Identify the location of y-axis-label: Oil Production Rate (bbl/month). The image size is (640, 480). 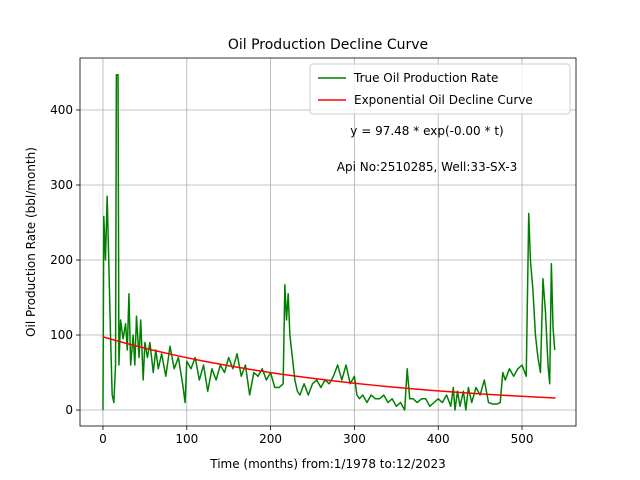
(31, 242).